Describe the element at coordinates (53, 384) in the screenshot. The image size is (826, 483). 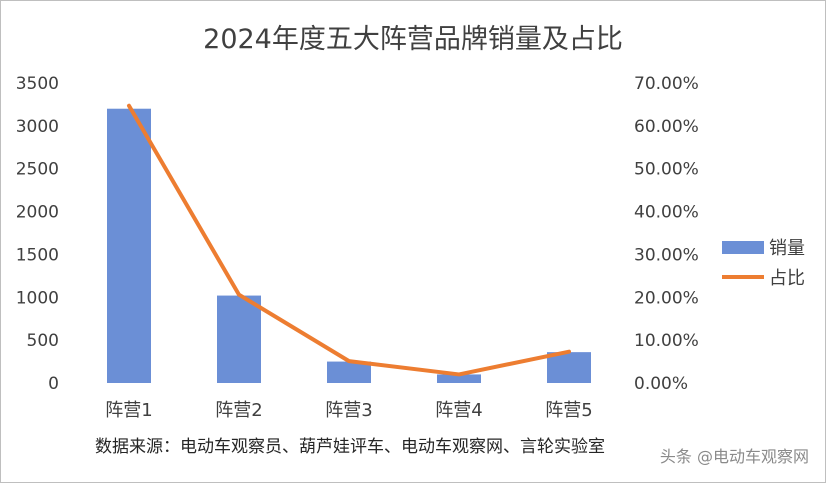
I see `left-tick-label: 0` at that location.